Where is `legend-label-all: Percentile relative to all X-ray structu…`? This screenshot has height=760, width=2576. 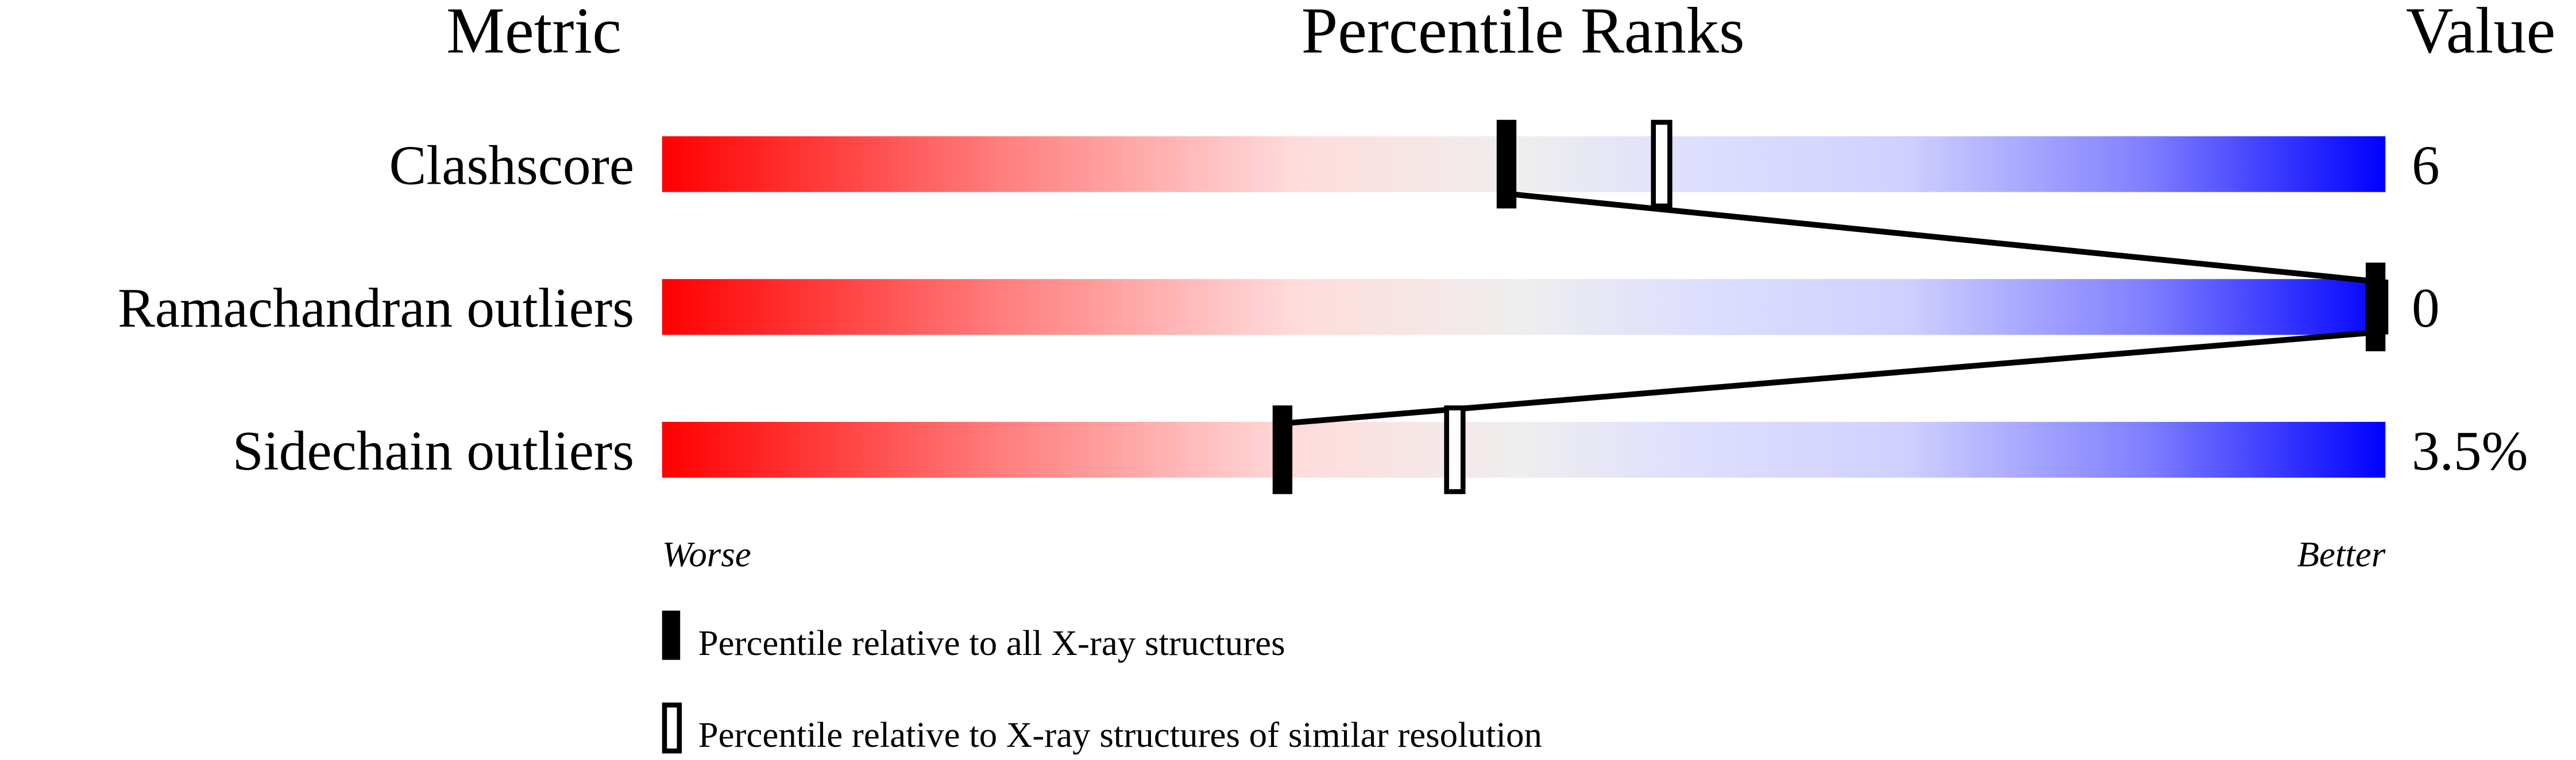
legend-label-all: Percentile relative to all X-ray structu… is located at coordinates (991, 643).